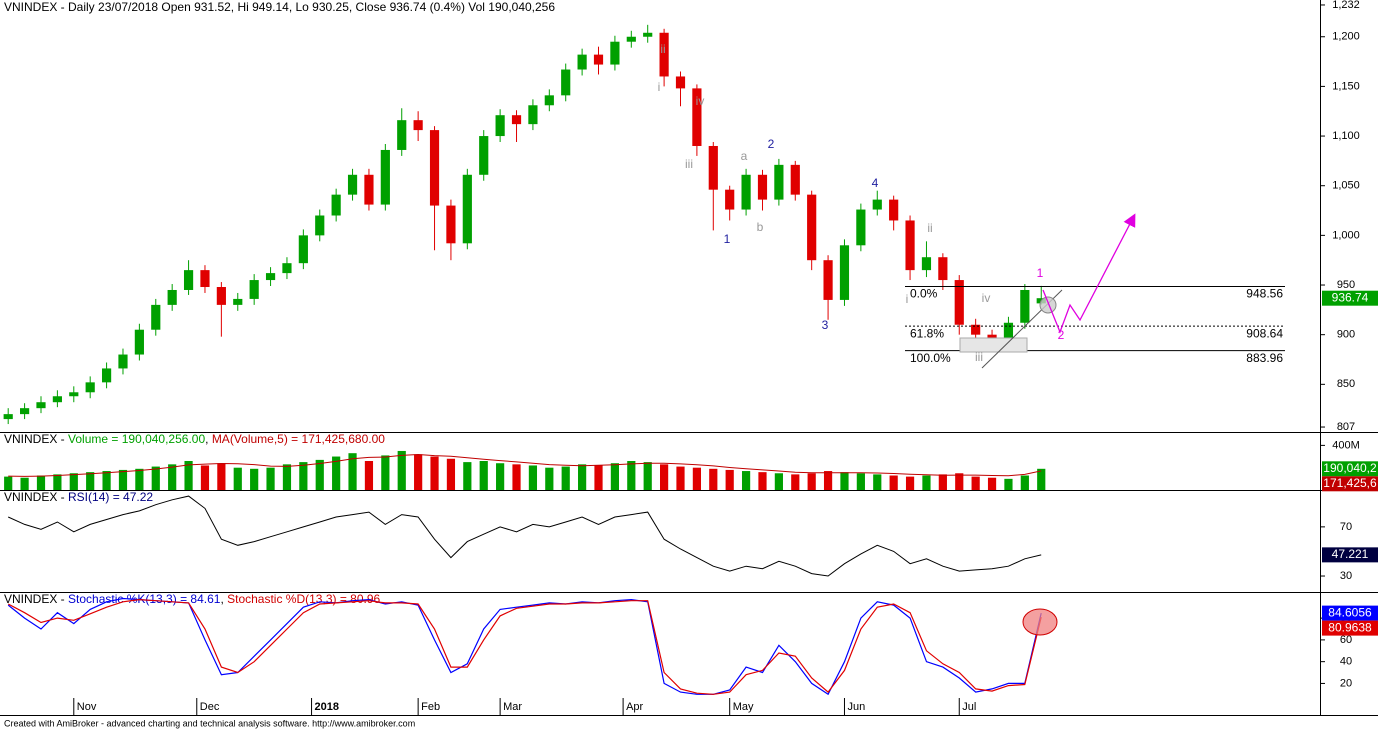 The image size is (1378, 731). What do you see at coordinates (1346, 427) in the screenshot?
I see `y-tick-label: 807` at bounding box center [1346, 427].